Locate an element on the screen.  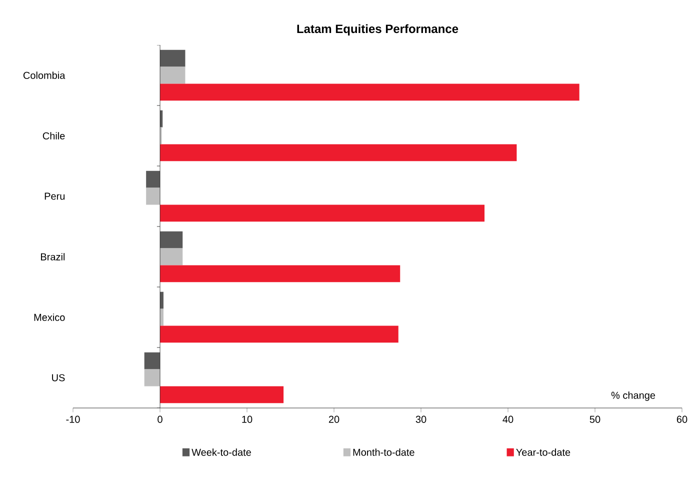
y-tick-label: US is located at coordinates (58, 378).